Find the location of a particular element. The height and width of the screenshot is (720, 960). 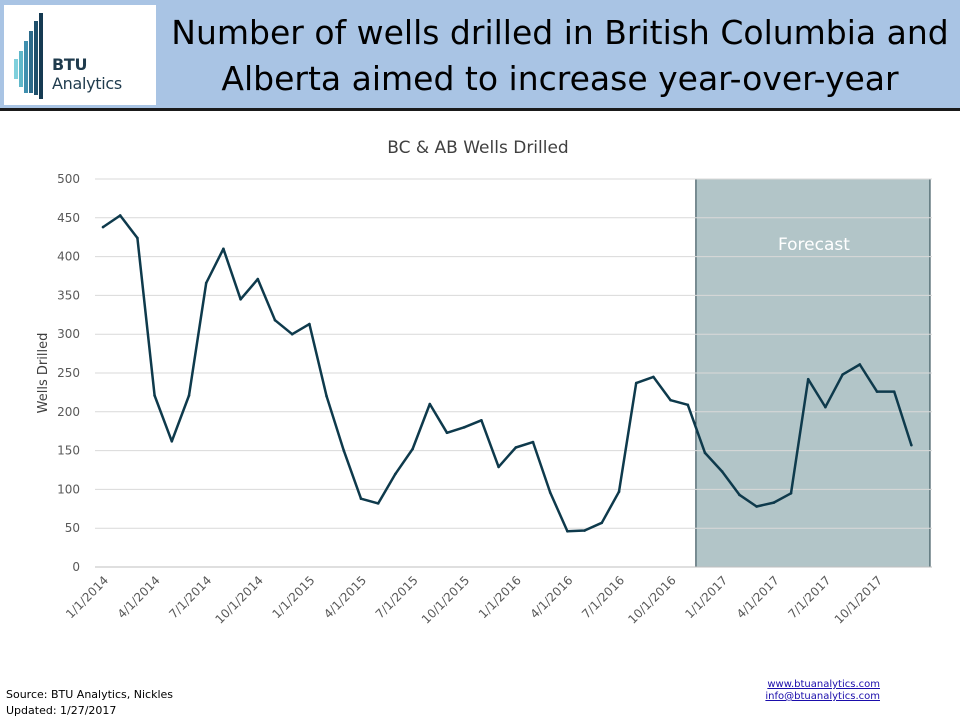

source-note: Source: BTU Analytics, Nickles is located at coordinates (89, 694).